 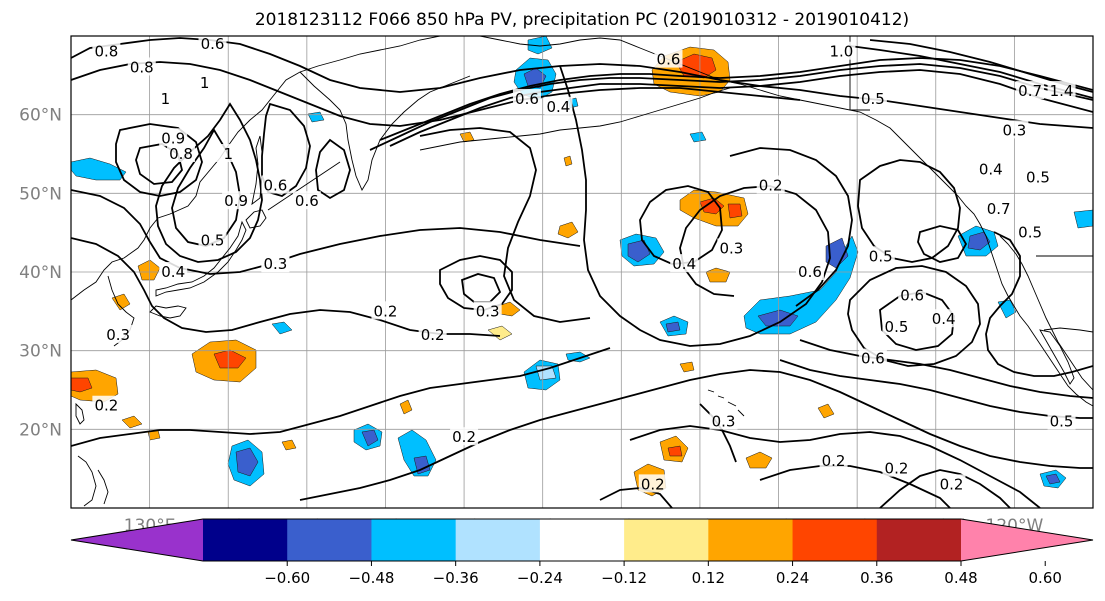 What do you see at coordinates (80, 413) in the screenshot?
I see `coastline-taiwan` at bounding box center [80, 413].